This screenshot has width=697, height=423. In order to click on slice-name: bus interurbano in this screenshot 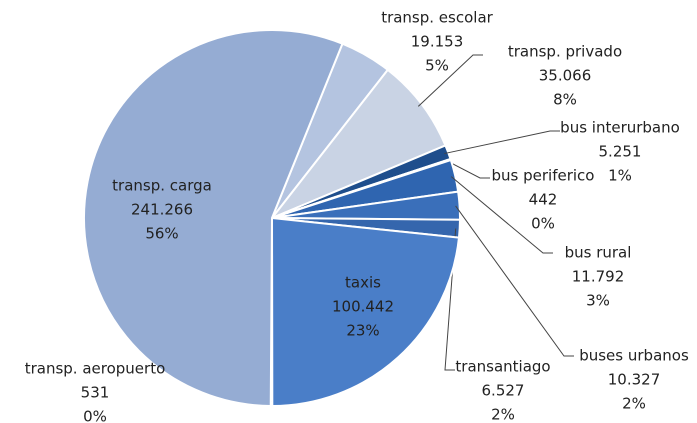, I will do `click(620, 128)`.